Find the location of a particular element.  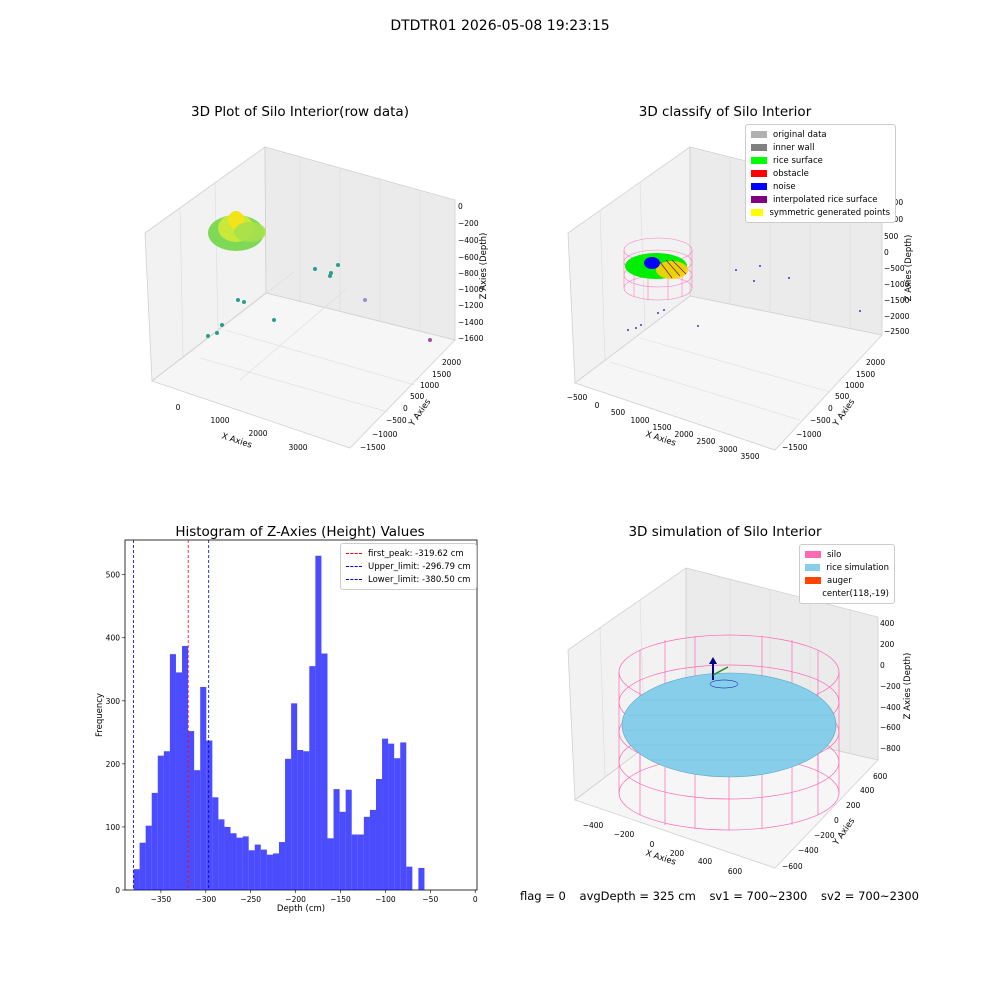

classify-ytick: 2000 is located at coordinates (875, 362).